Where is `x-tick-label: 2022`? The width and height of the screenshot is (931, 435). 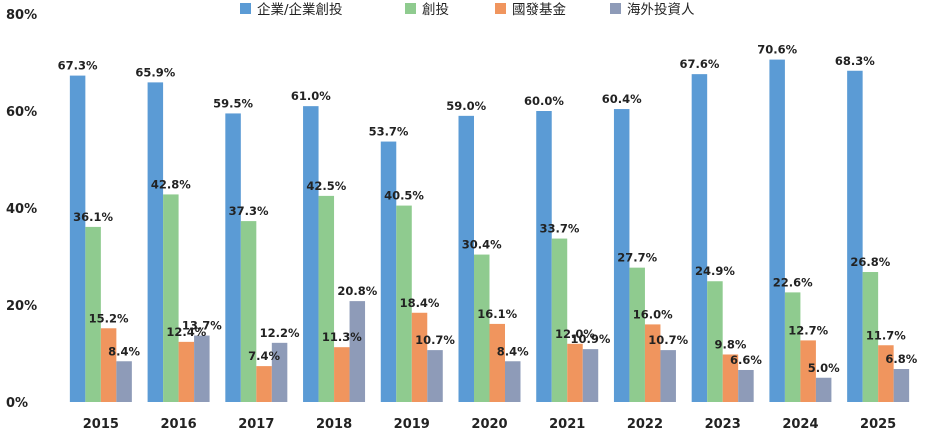
x-tick-label: 2022 is located at coordinates (645, 424).